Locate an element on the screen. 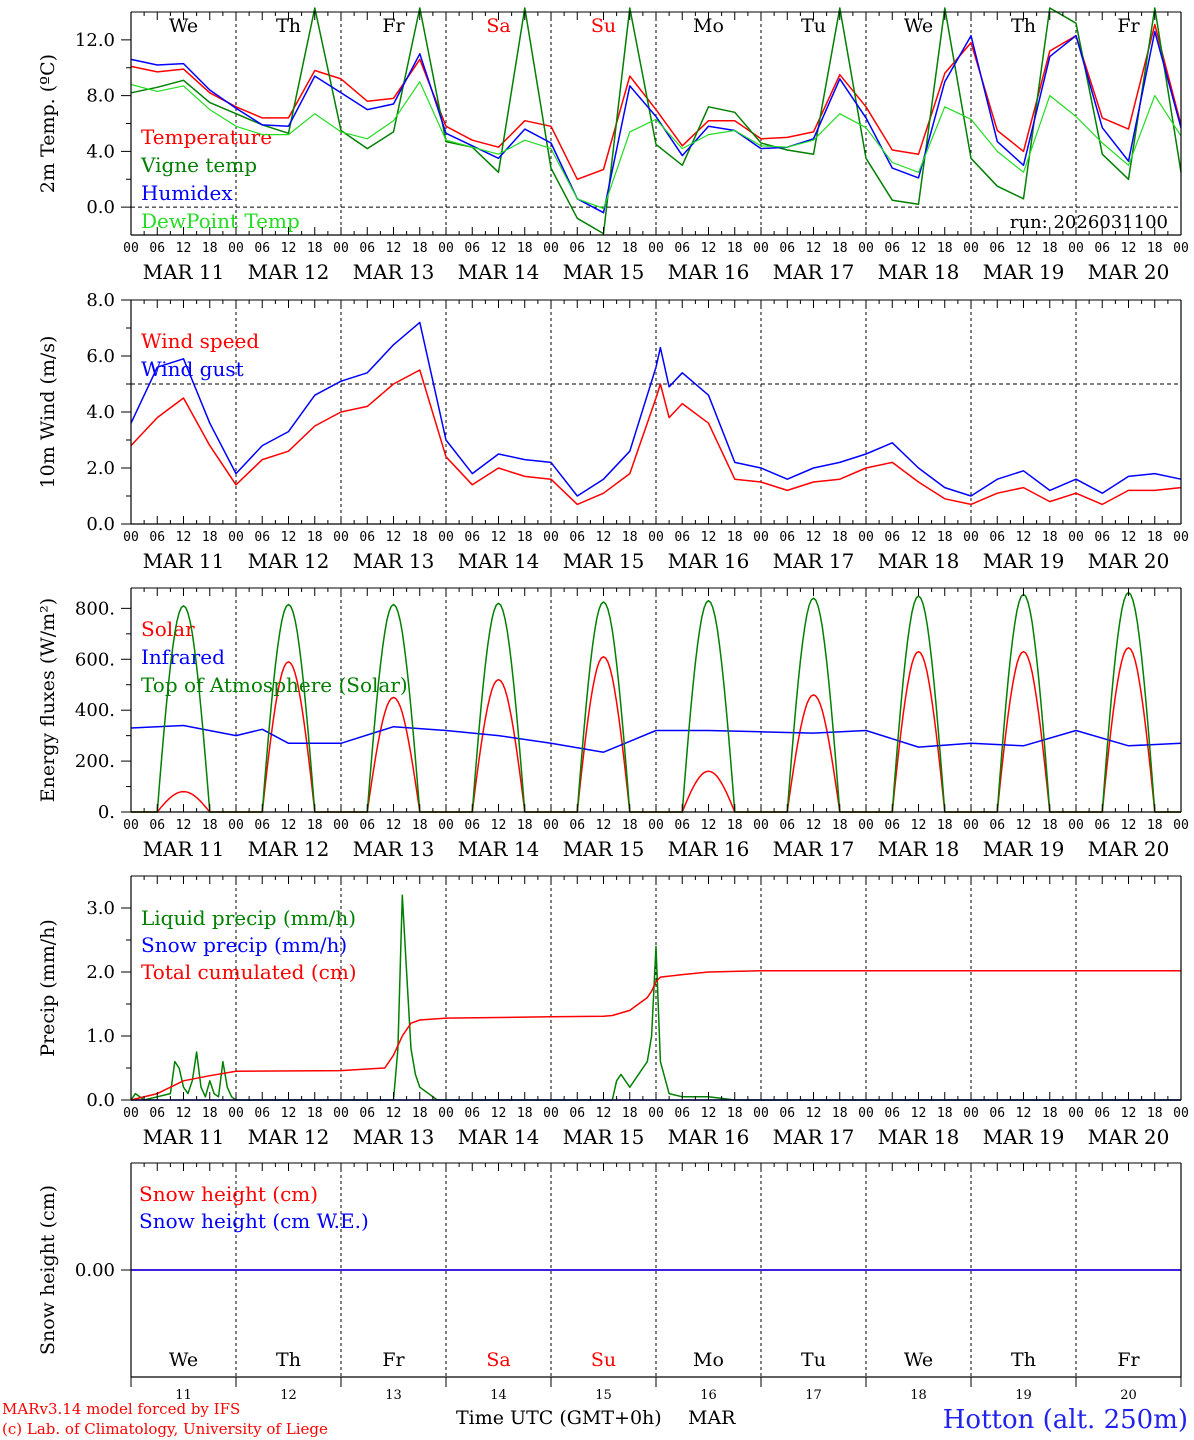 The width and height of the screenshot is (1194, 1440). legend-entry: Wind gust is located at coordinates (192, 369).